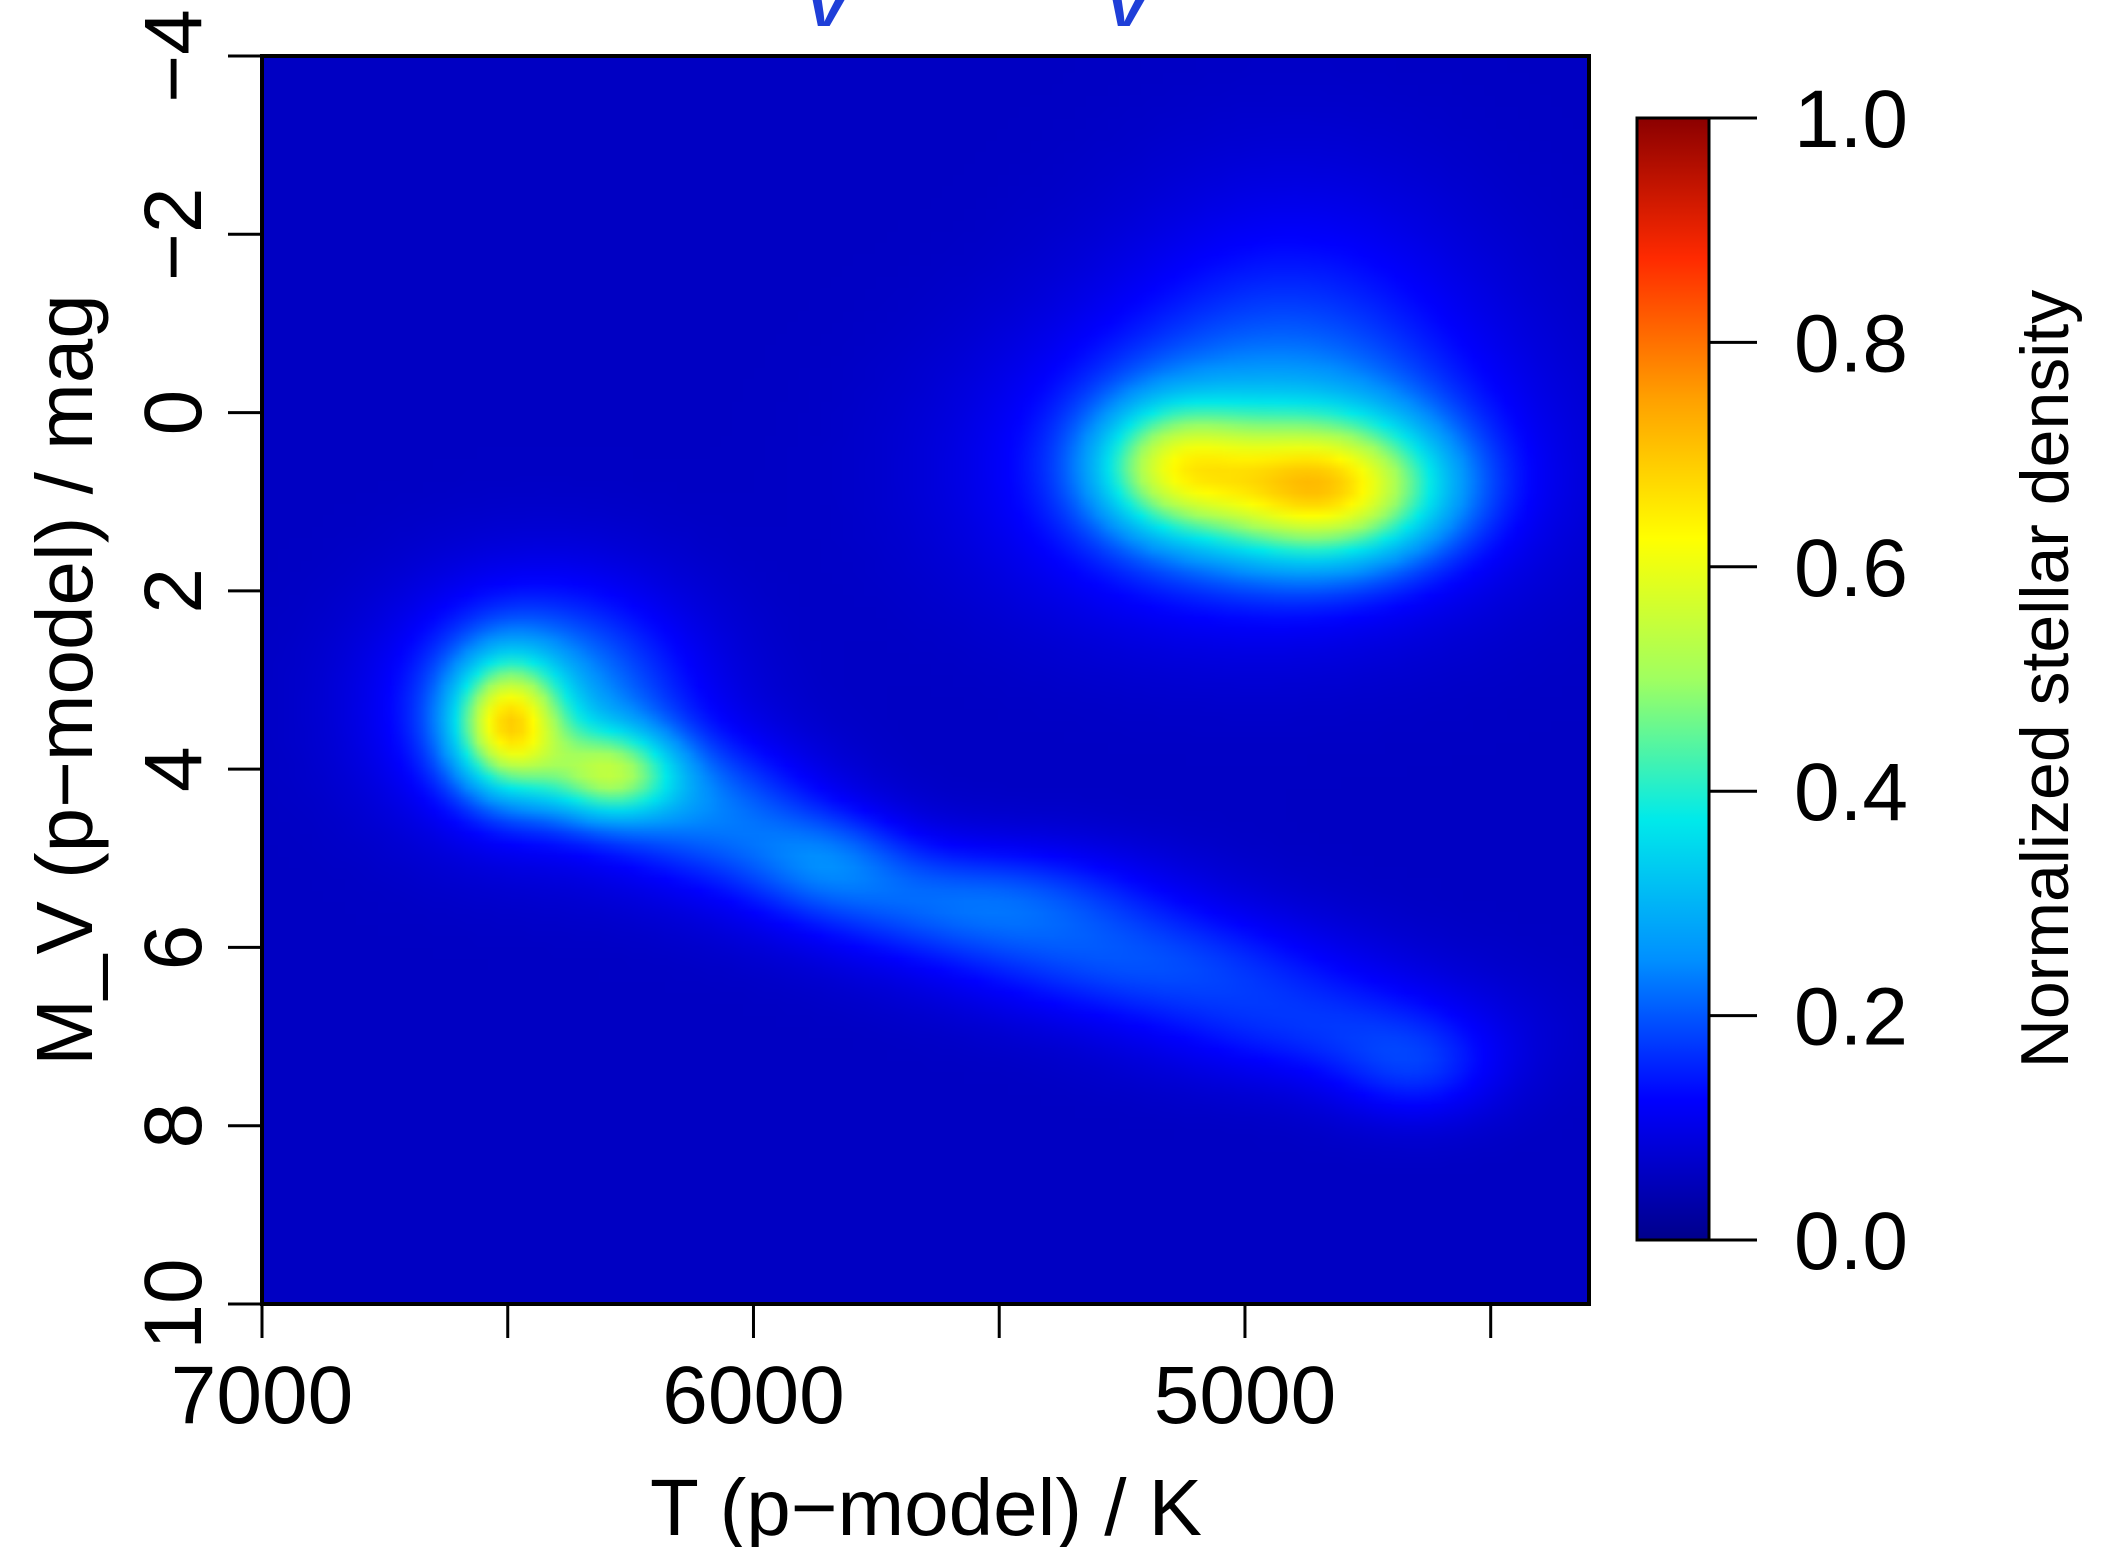 The height and width of the screenshot is (1547, 2114). I want to click on colorbar-tick-label: 0.2, so click(1851, 1017).